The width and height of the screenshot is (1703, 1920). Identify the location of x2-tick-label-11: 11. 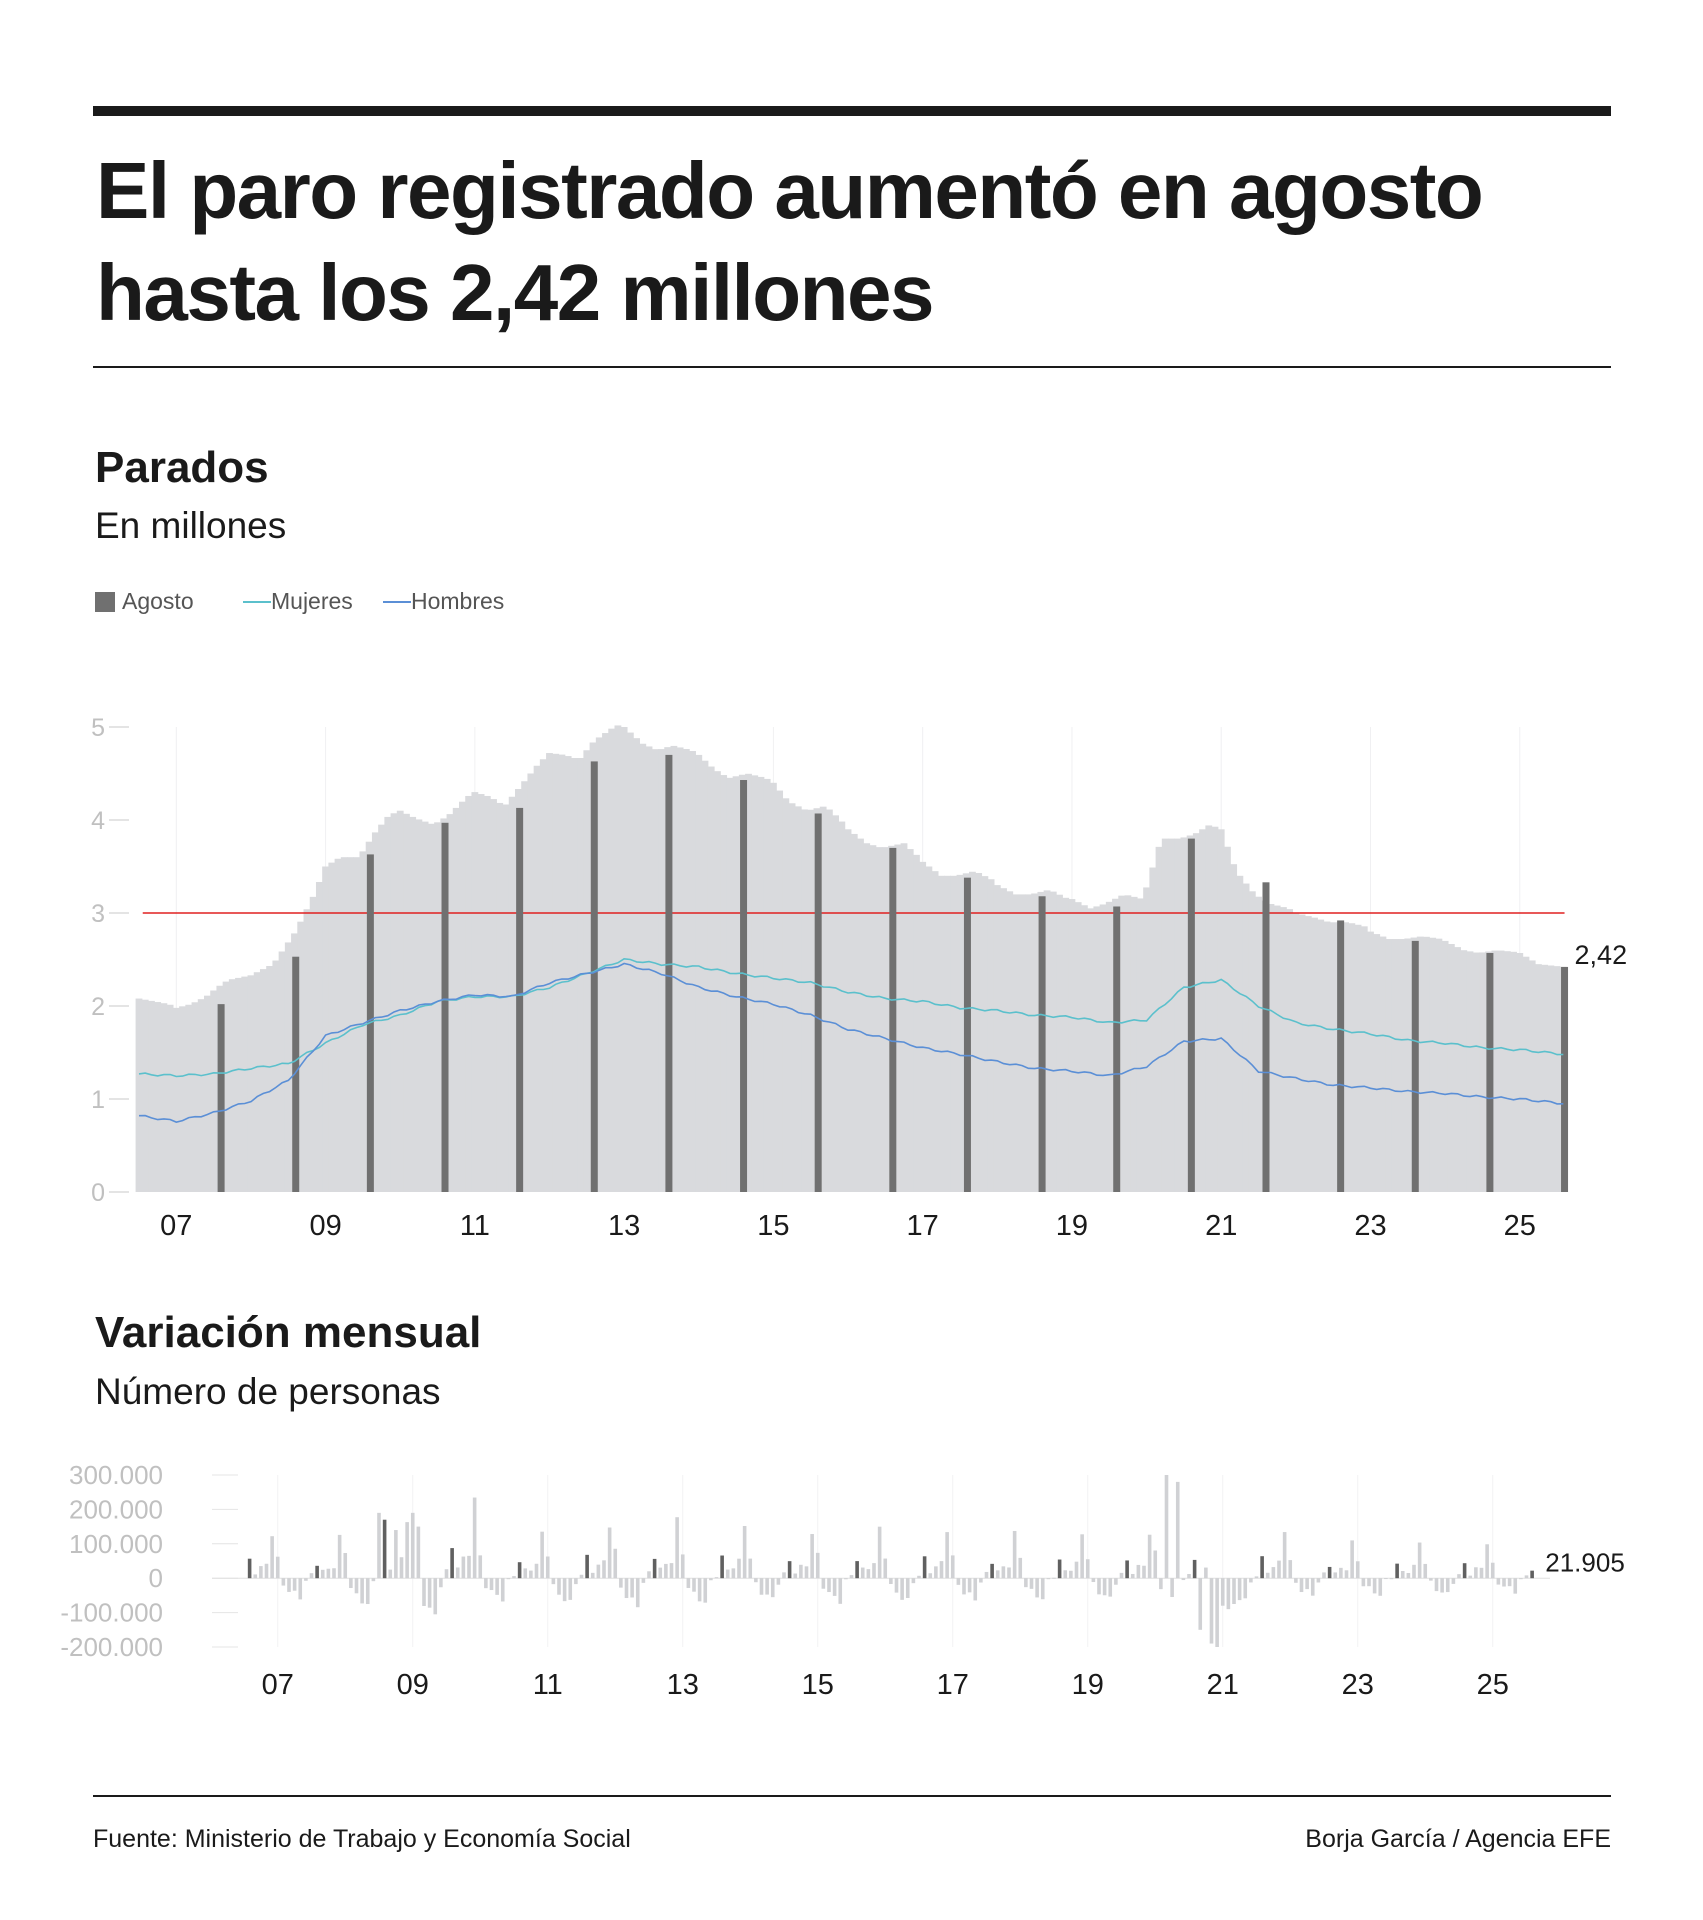
(548, 1685).